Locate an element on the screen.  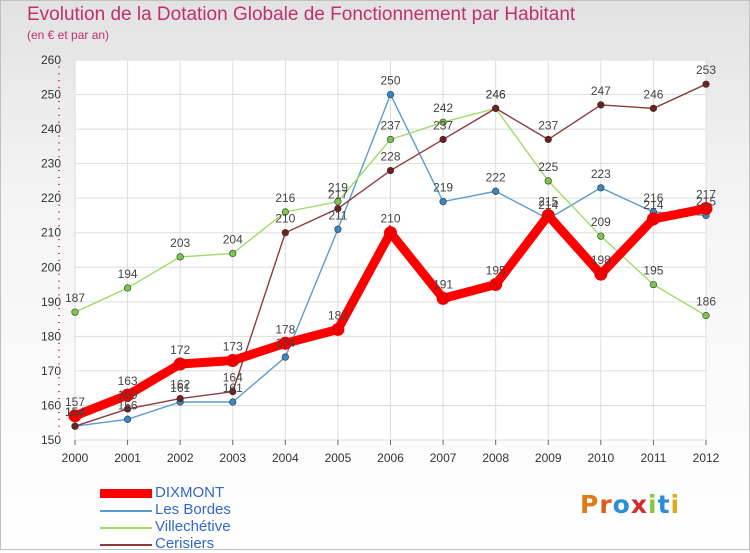
data-label: 174 is located at coordinates (285, 343).